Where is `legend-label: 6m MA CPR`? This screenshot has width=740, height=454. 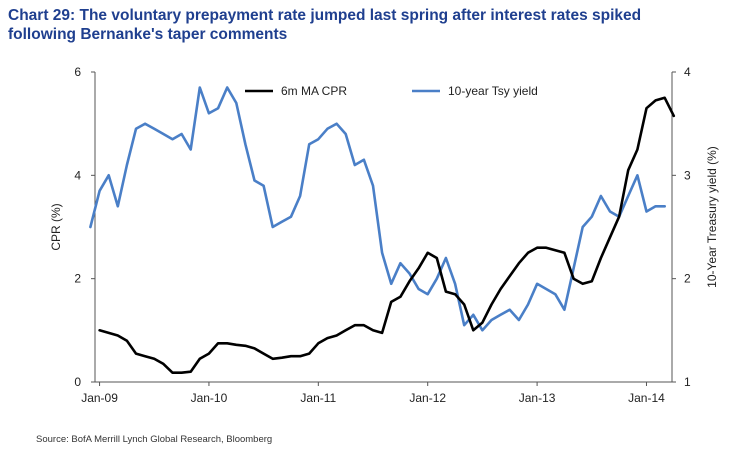
legend-label: 6m MA CPR is located at coordinates (314, 91).